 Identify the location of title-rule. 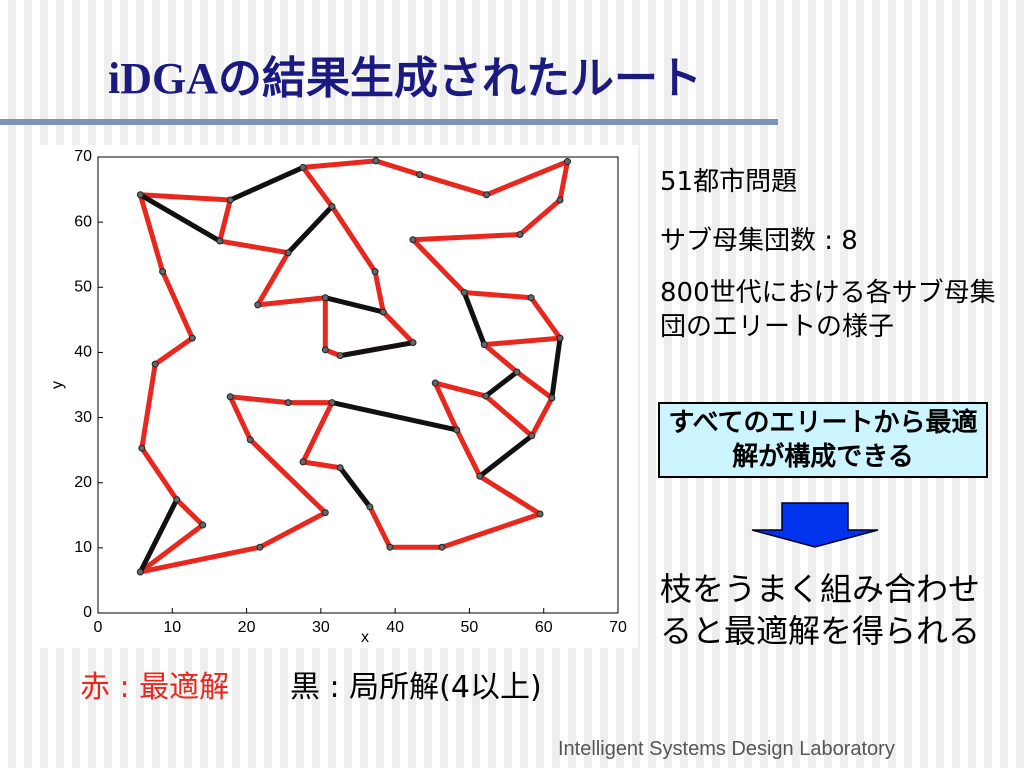
(389, 122).